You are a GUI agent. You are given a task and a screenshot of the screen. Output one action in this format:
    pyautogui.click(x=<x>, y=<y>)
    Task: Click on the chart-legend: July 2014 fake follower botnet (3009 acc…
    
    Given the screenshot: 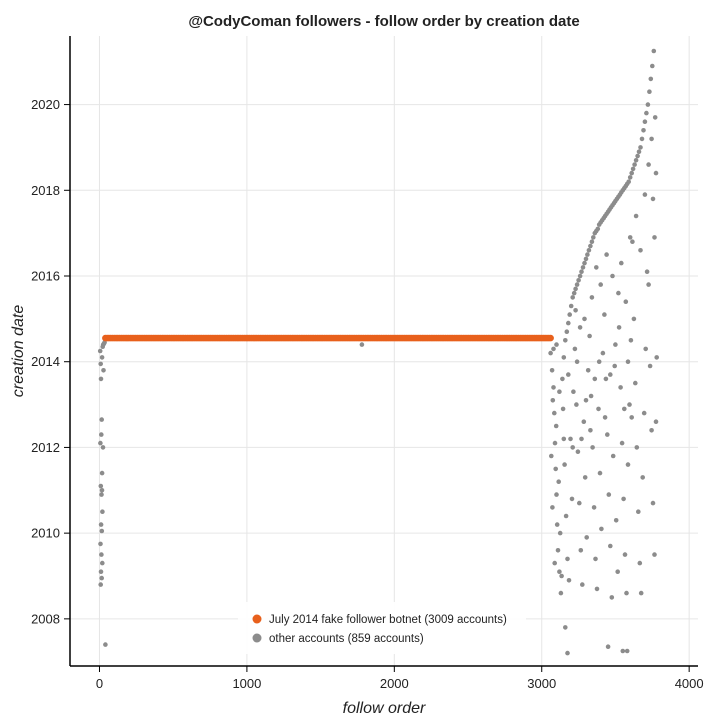 What is the action you would take?
    pyautogui.click(x=382, y=628)
    